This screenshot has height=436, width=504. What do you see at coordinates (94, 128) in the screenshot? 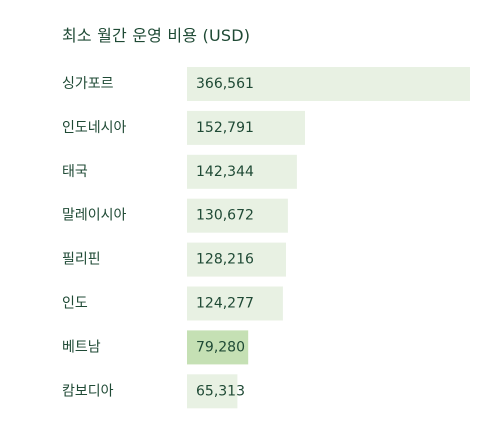
I see `category-label-1: 인도네시아` at bounding box center [94, 128].